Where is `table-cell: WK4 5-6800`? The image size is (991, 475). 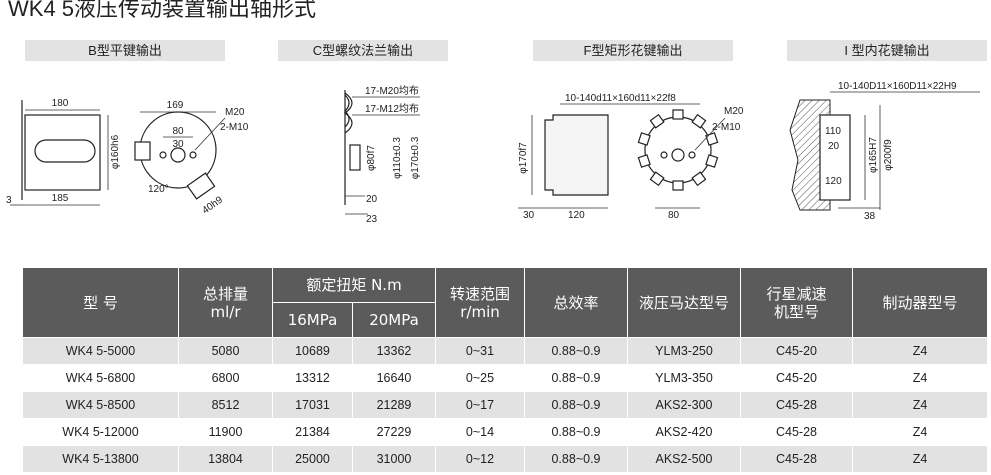
table-cell: WK4 5-6800 is located at coordinates (100, 378).